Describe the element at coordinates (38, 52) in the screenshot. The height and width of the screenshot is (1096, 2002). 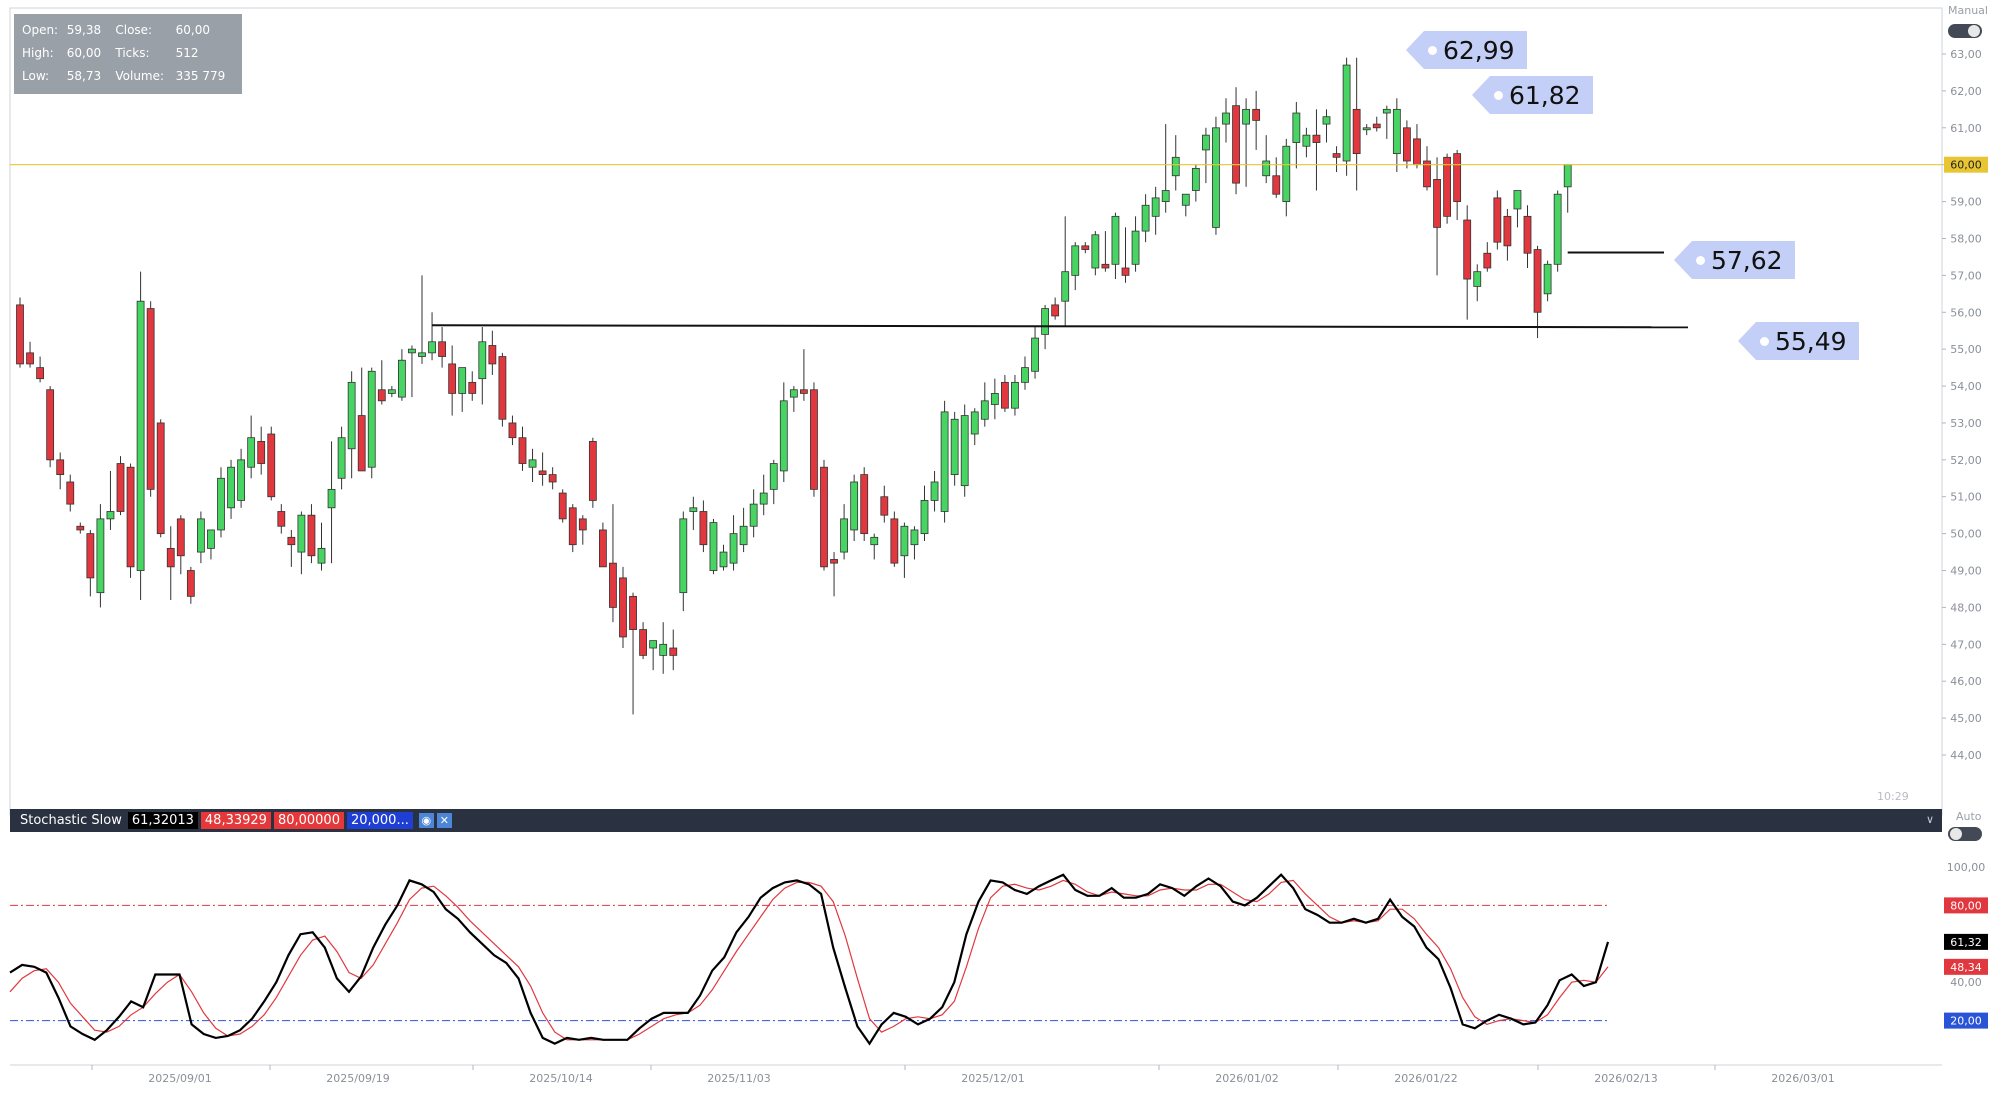
I see `high-label: High:` at that location.